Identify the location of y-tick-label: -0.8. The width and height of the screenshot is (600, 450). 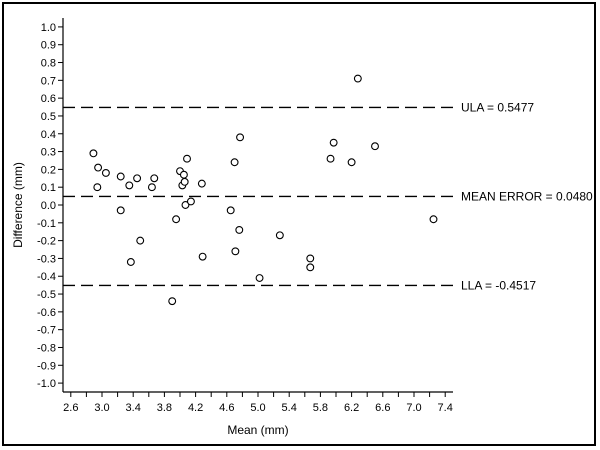
(46, 348).